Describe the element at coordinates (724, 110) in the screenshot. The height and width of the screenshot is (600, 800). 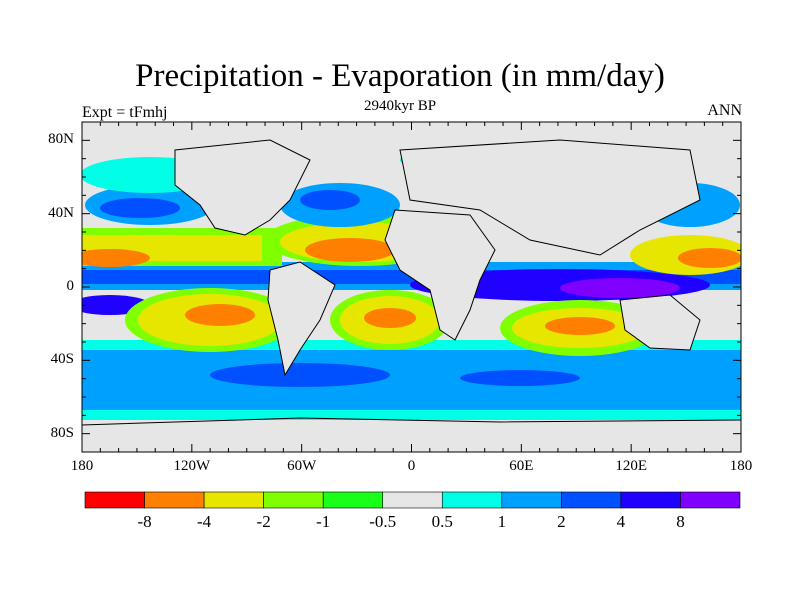
I see `season-label: ANN` at that location.